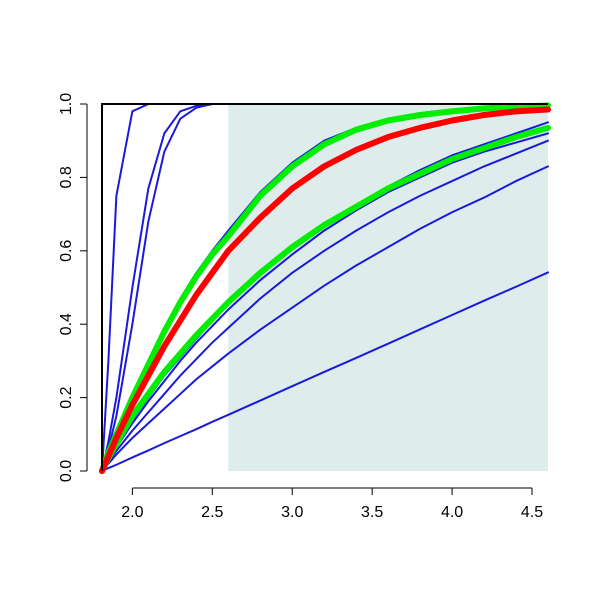 The image size is (600, 600). Describe the element at coordinates (132, 512) in the screenshot. I see `x-tick-label: 2.0` at that location.